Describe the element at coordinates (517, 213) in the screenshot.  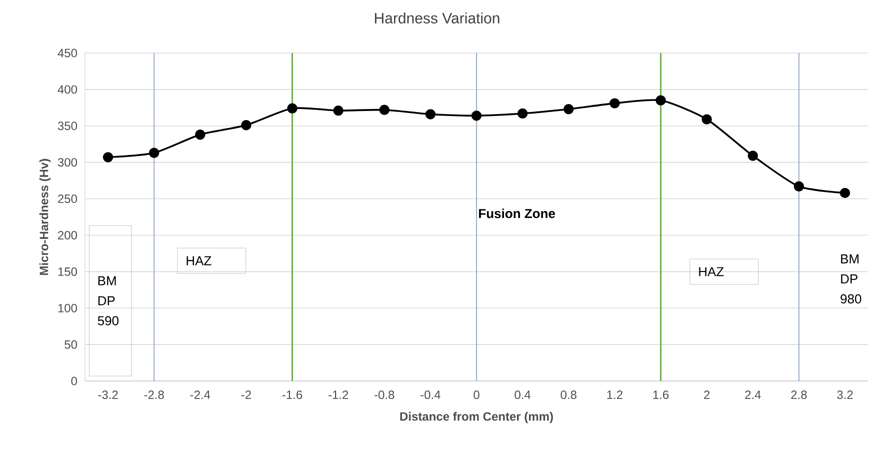
I see `annotation: Fusion Zone` at that location.